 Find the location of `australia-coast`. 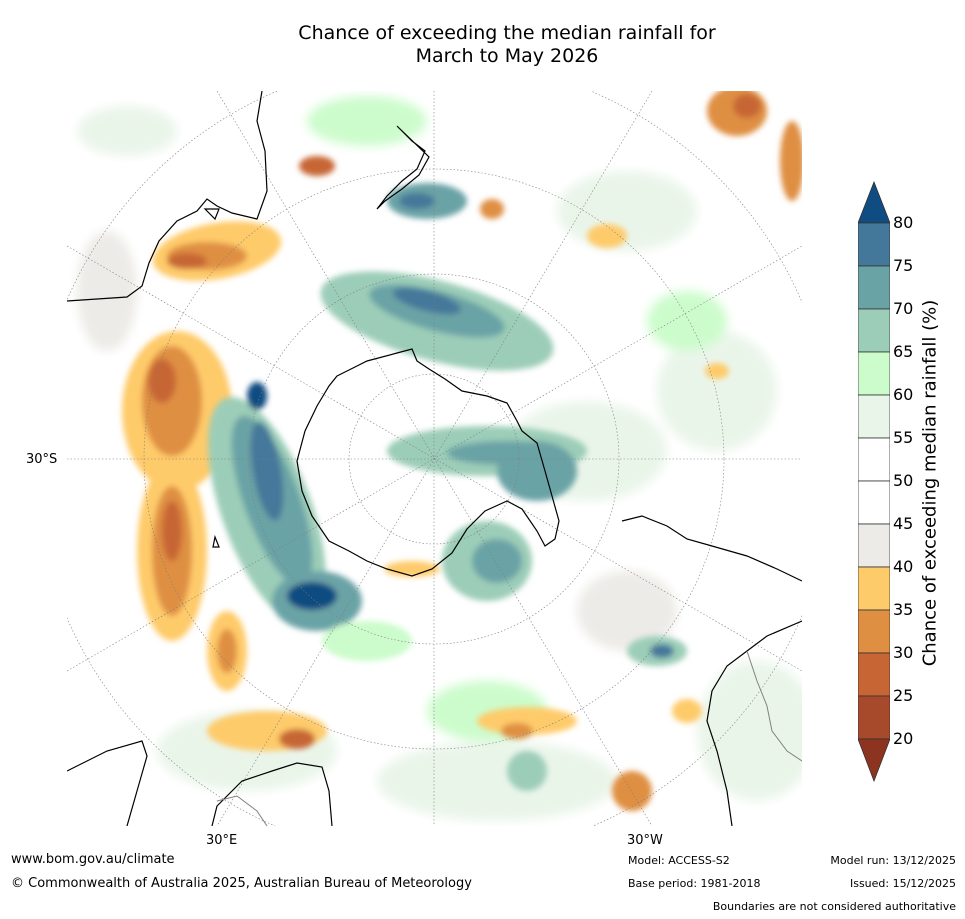

australia-coast is located at coordinates (167, 196).